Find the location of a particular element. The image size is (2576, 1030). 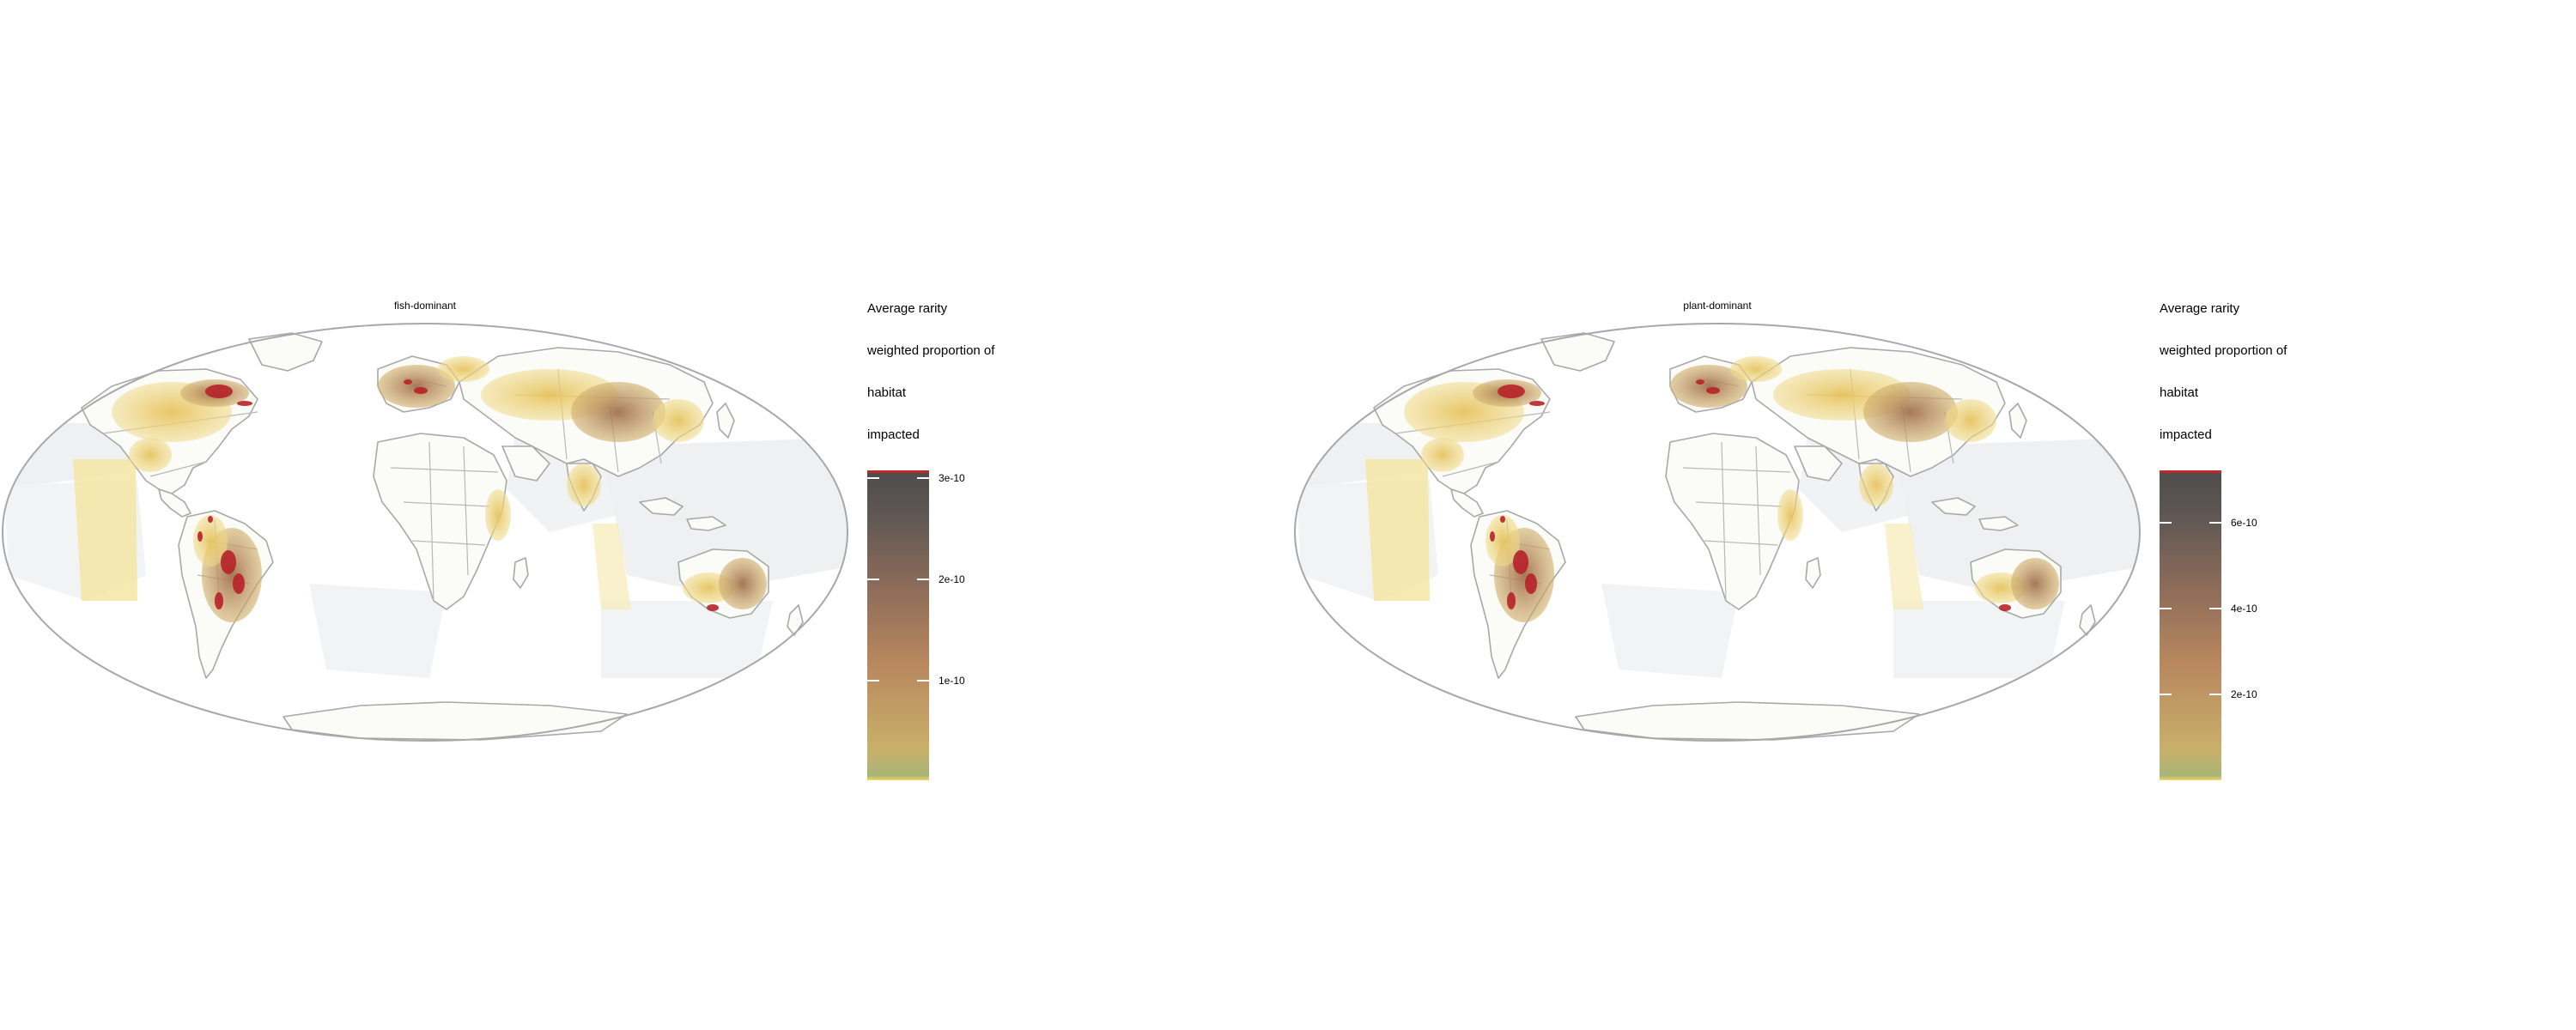

legend-tick-label: 3e-10 is located at coordinates (952, 478).